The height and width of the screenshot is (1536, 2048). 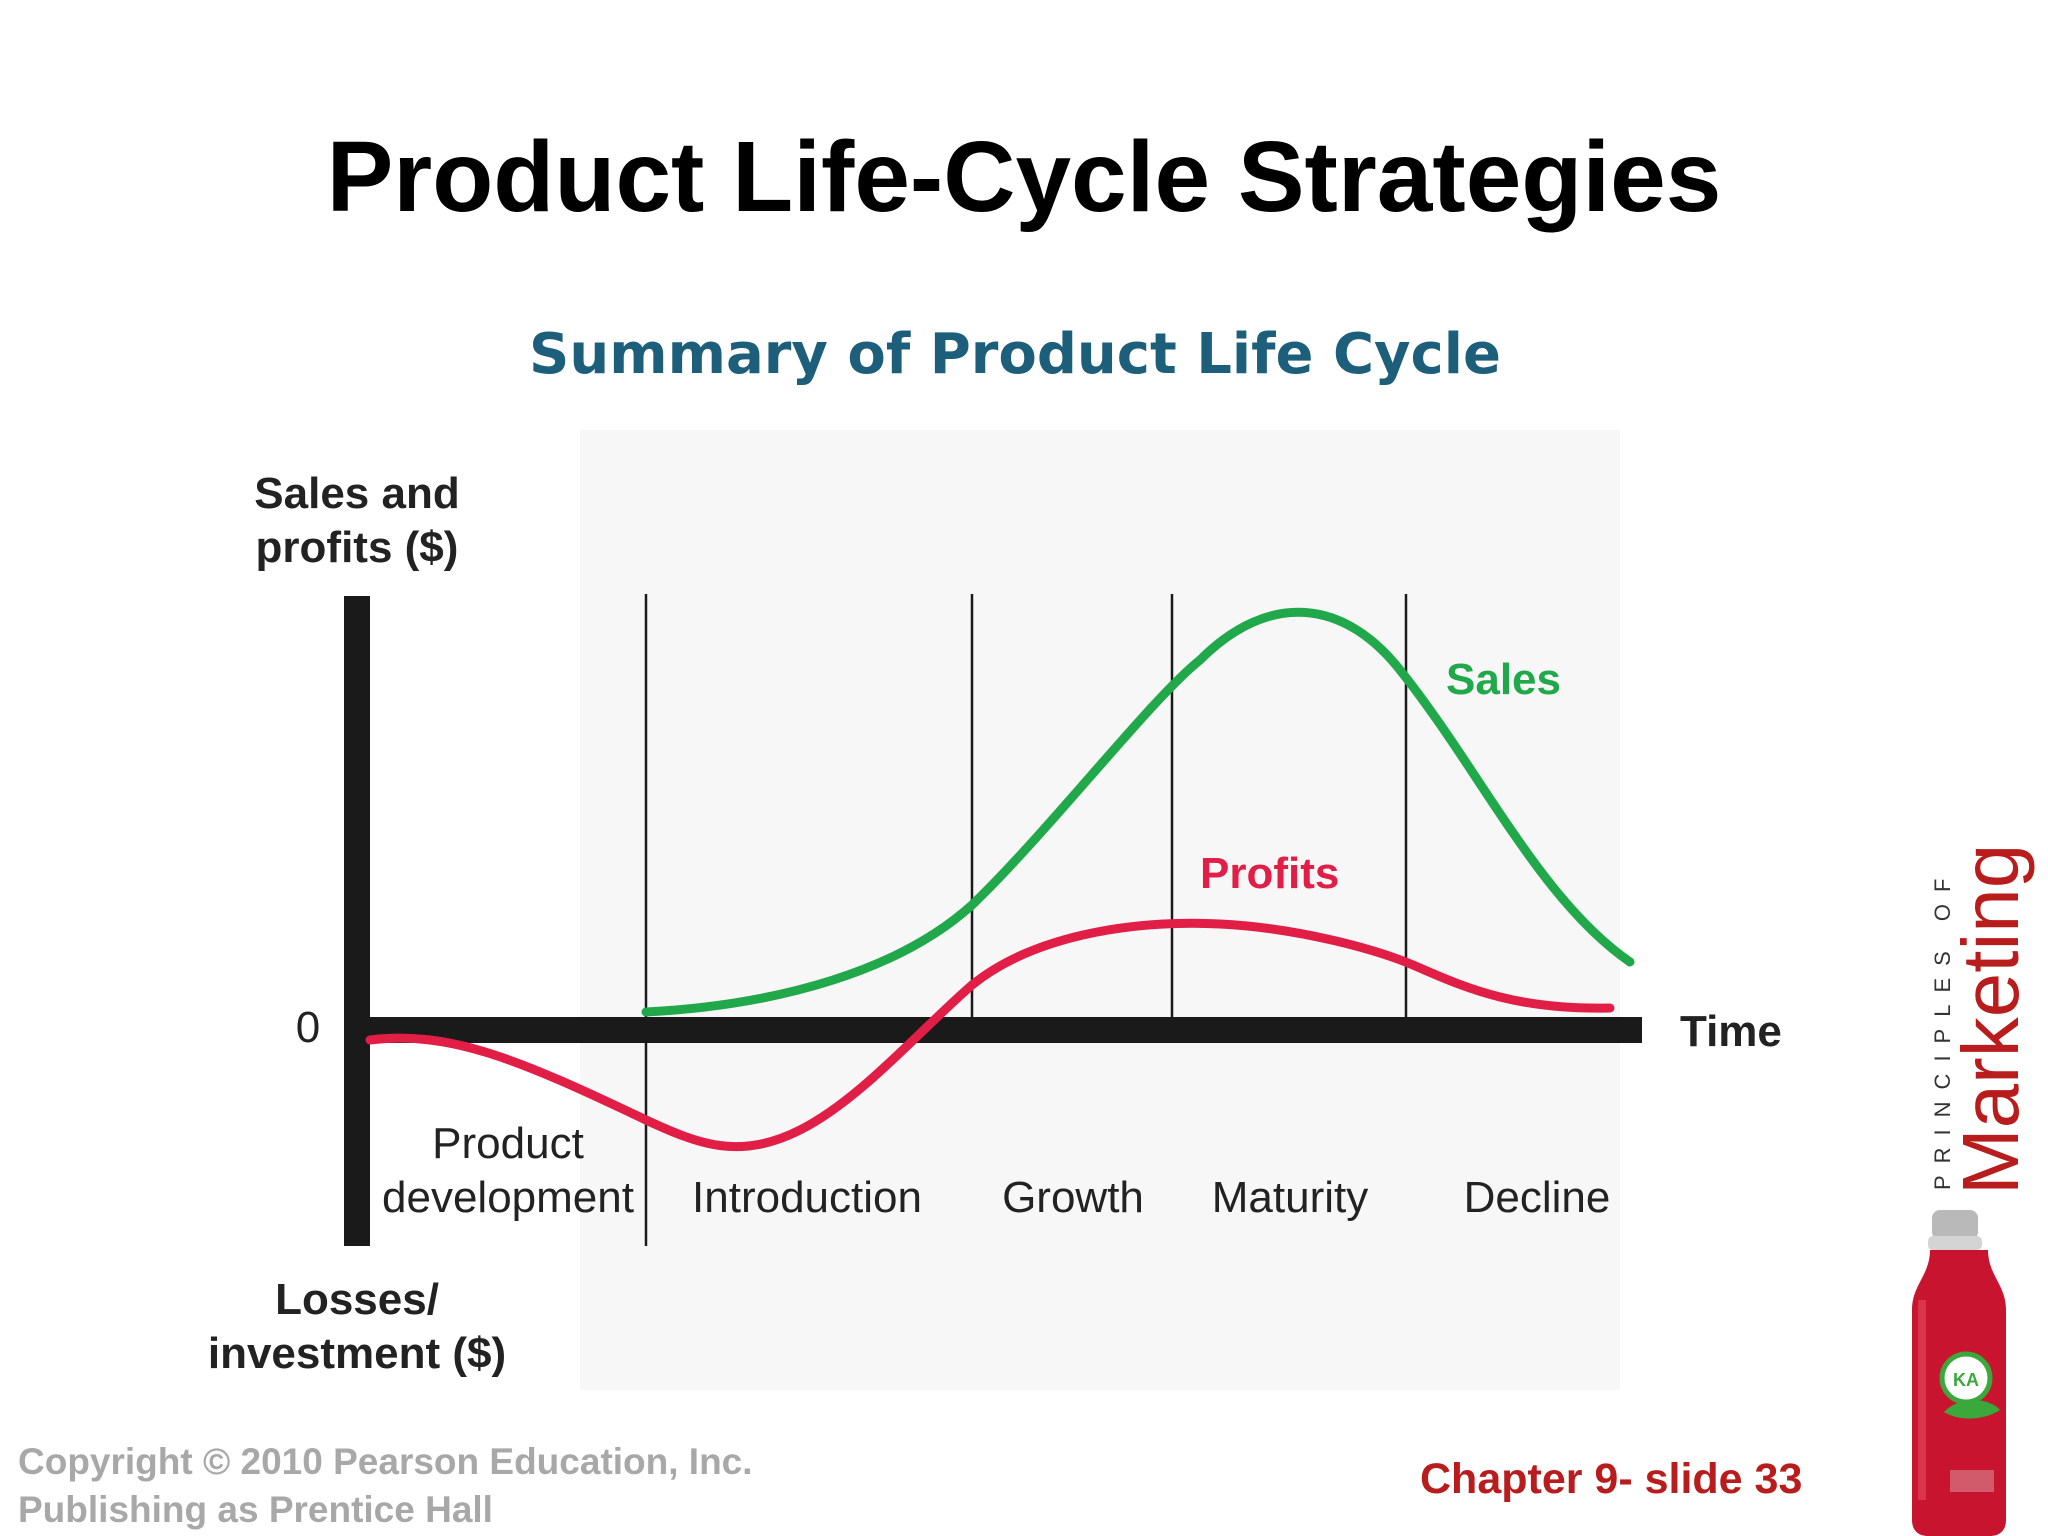 What do you see at coordinates (1966, 1380) in the screenshot?
I see `svg-text: KA` at bounding box center [1966, 1380].